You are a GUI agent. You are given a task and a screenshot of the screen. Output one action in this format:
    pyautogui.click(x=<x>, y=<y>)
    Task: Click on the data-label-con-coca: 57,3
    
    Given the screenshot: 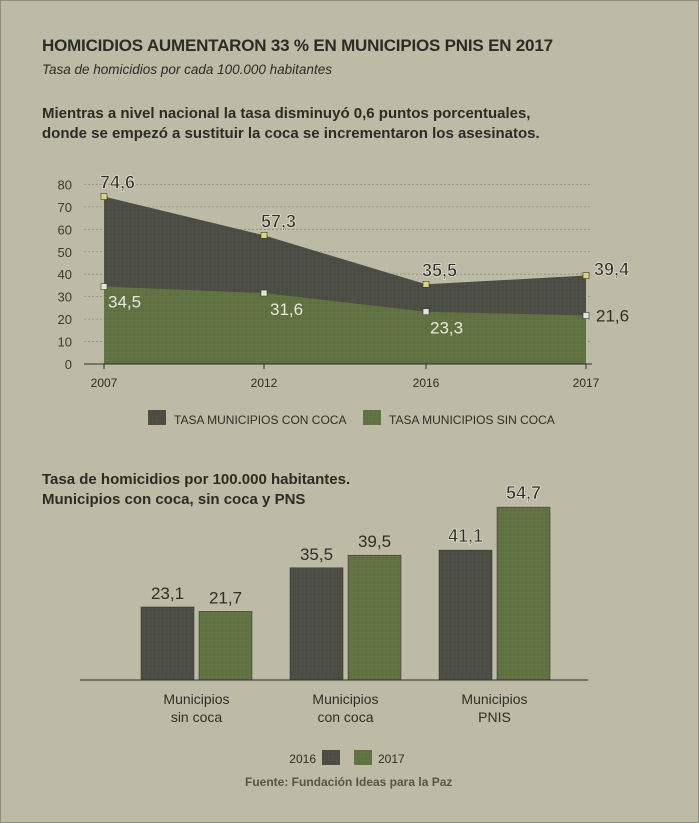 What is the action you would take?
    pyautogui.click(x=278, y=221)
    